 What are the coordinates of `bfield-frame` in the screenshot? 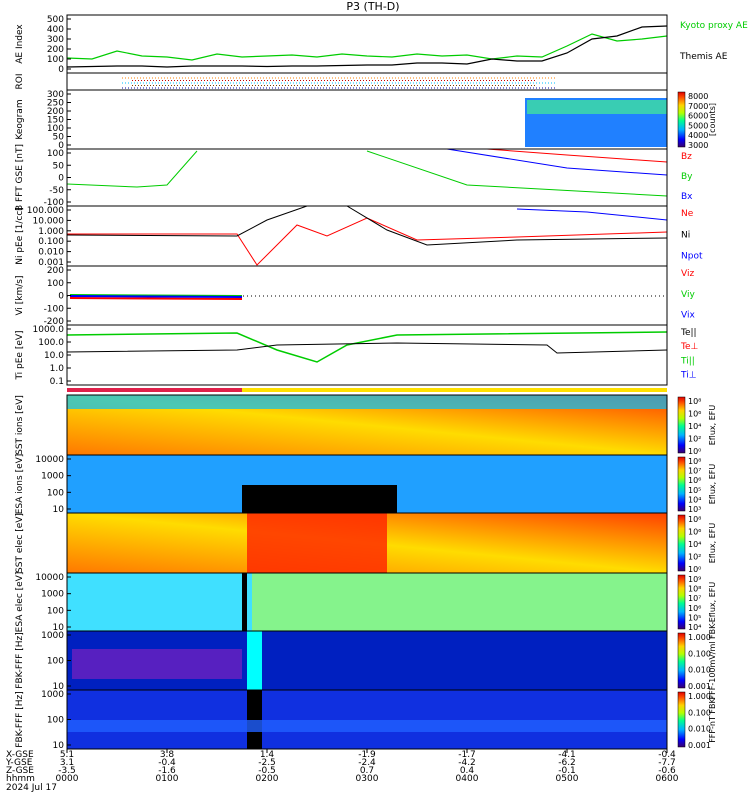 It's located at (367, 177).